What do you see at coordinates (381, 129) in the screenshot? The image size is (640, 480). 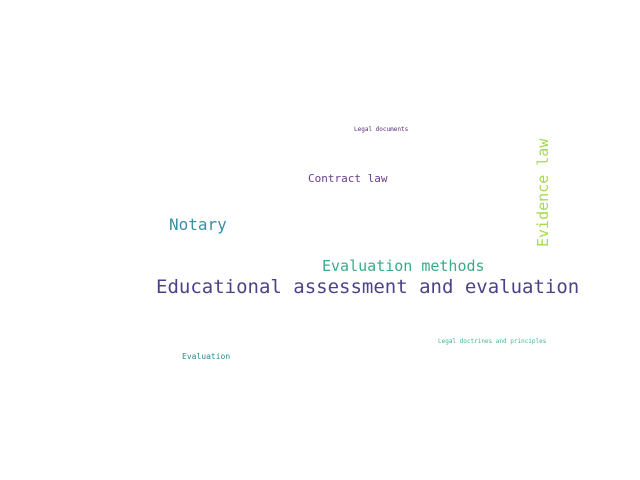 I see `word-legal-documents: Legal documents` at bounding box center [381, 129].